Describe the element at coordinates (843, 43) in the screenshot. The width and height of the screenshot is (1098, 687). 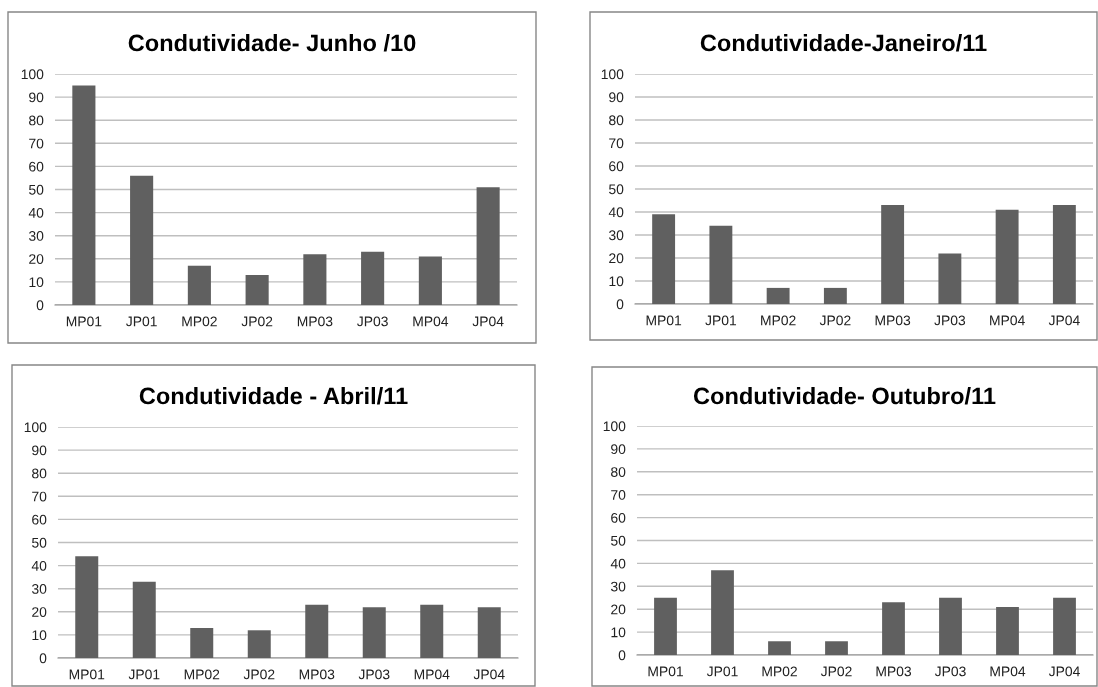
I see `chart-title: Condutividade-Janeiro/11` at that location.